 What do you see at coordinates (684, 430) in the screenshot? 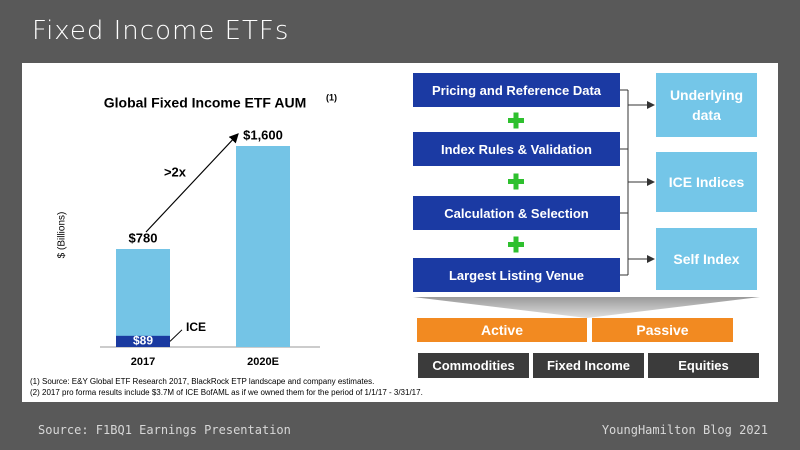
I see `credit: YoungHamilton Blog 2021` at bounding box center [684, 430].